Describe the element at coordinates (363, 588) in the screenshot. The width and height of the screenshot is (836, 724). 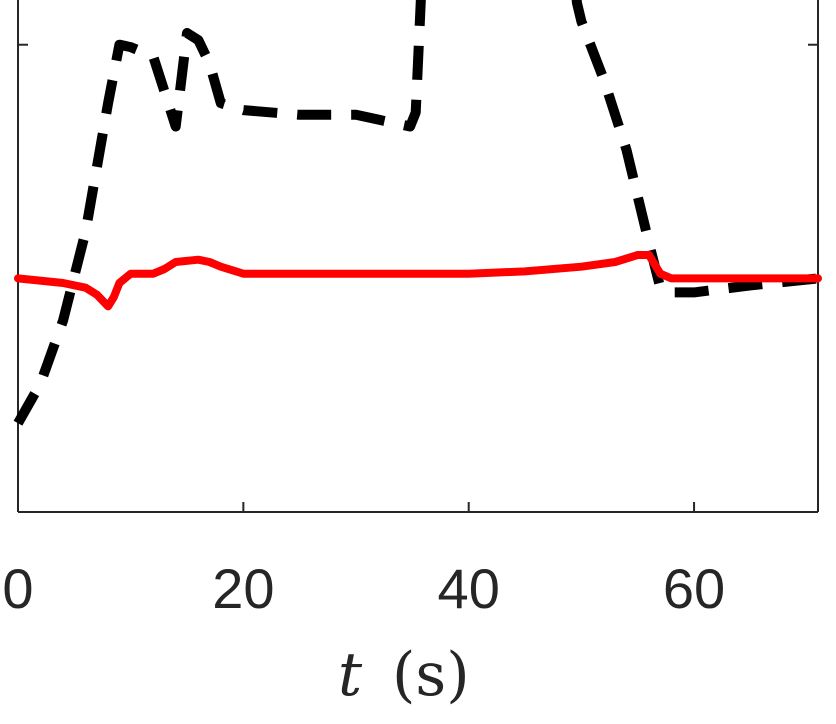
I see `x-tick-labels: 0 20 40 60` at that location.